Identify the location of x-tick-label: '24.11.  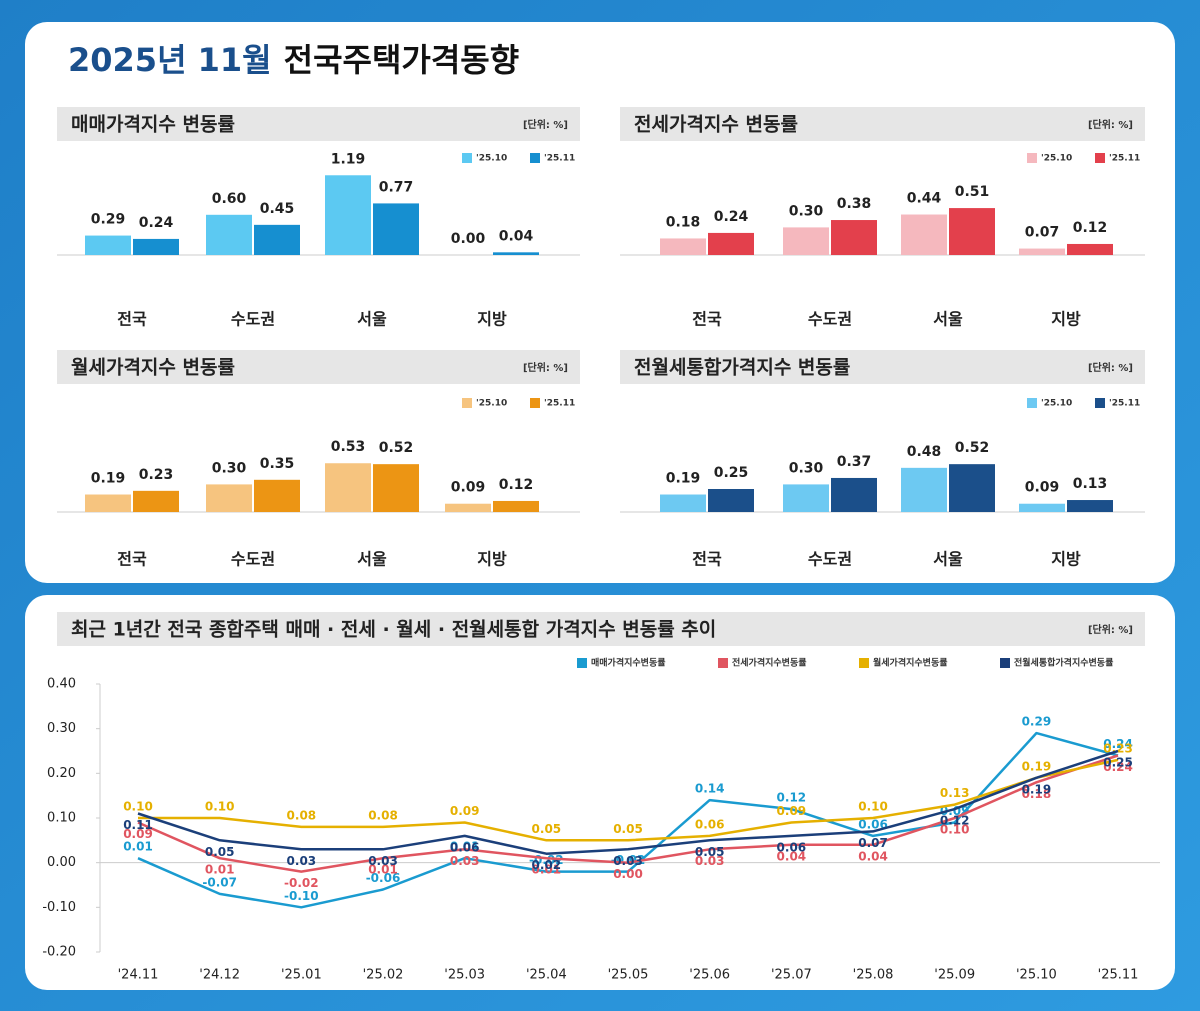
(138, 975).